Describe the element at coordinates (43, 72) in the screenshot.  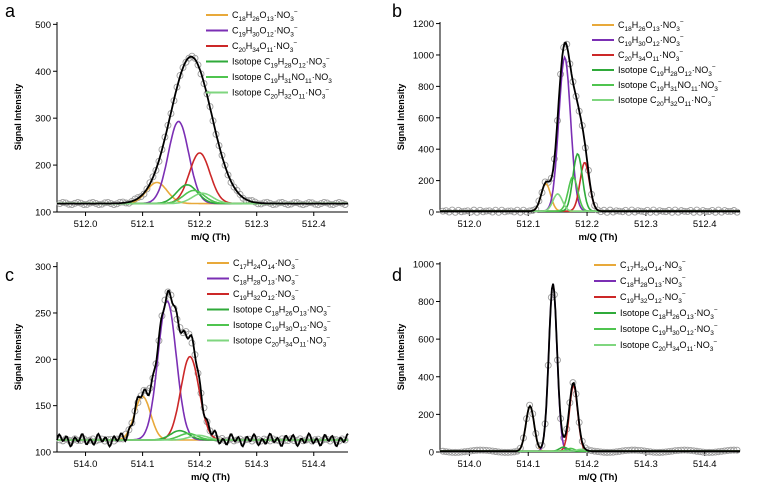
I see `y-tick-label: 400` at that location.